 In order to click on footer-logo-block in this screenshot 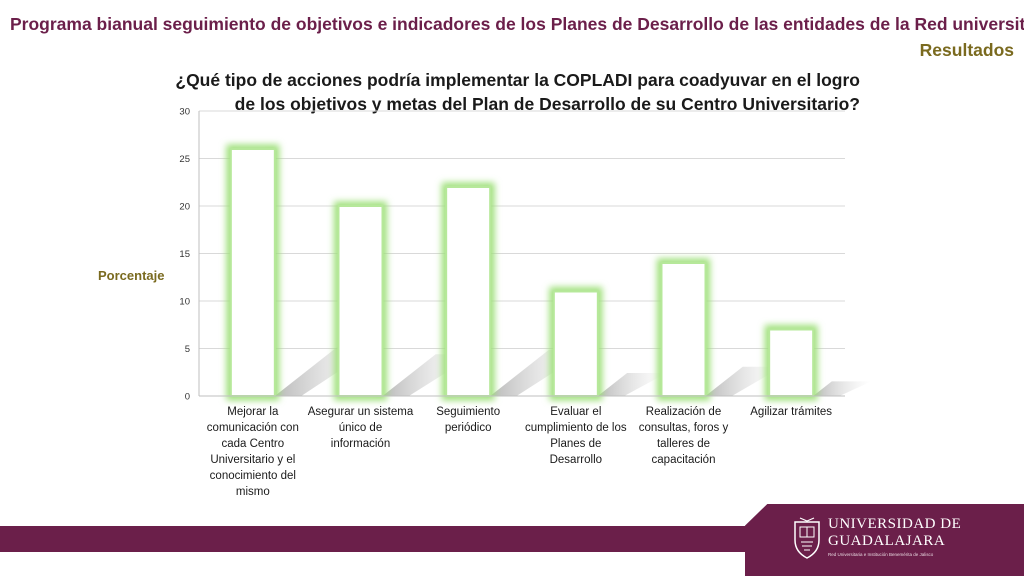, I will do `click(884, 540)`.